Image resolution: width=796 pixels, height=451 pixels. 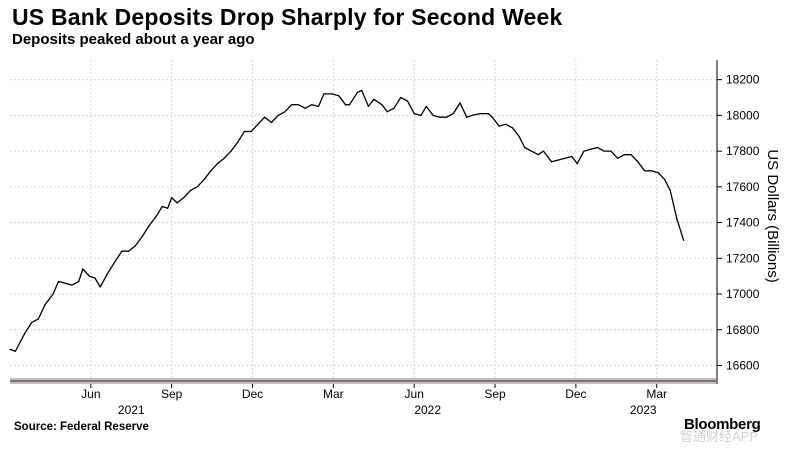 I want to click on x-year-label: 2023, so click(x=643, y=410).